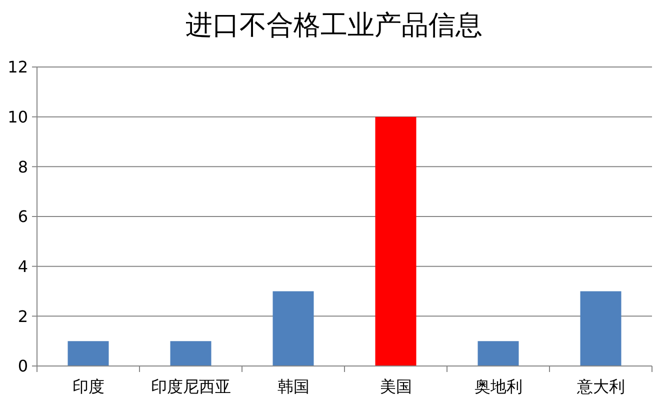 This screenshot has height=407, width=668. I want to click on y-tick-label: 6, so click(23, 216).